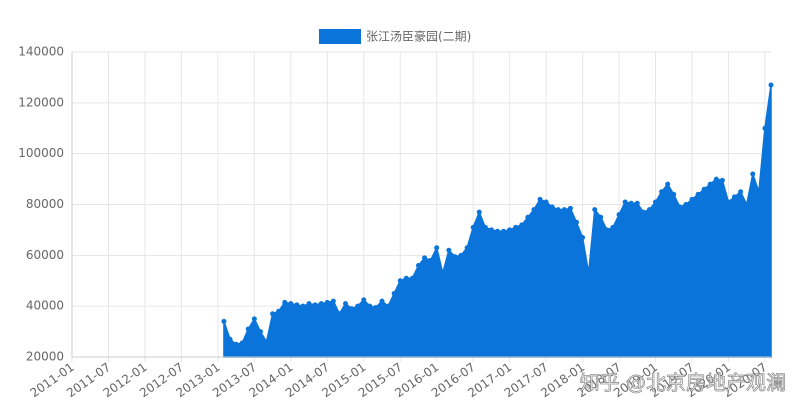  Describe the element at coordinates (45, 255) in the screenshot. I see `y-tick-label: 60000` at that location.